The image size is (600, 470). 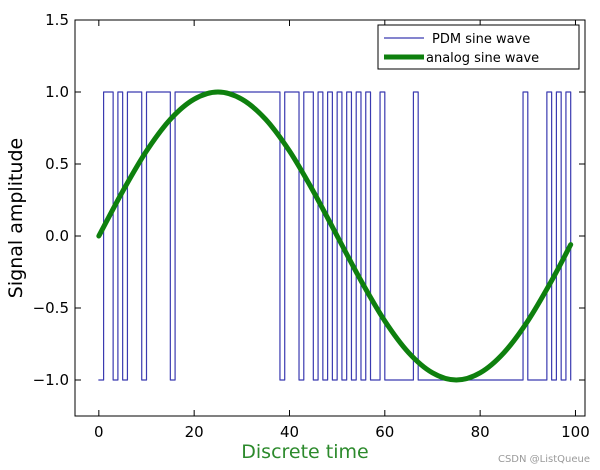 What do you see at coordinates (384, 432) in the screenshot?
I see `x-tick-label: 60` at bounding box center [384, 432].